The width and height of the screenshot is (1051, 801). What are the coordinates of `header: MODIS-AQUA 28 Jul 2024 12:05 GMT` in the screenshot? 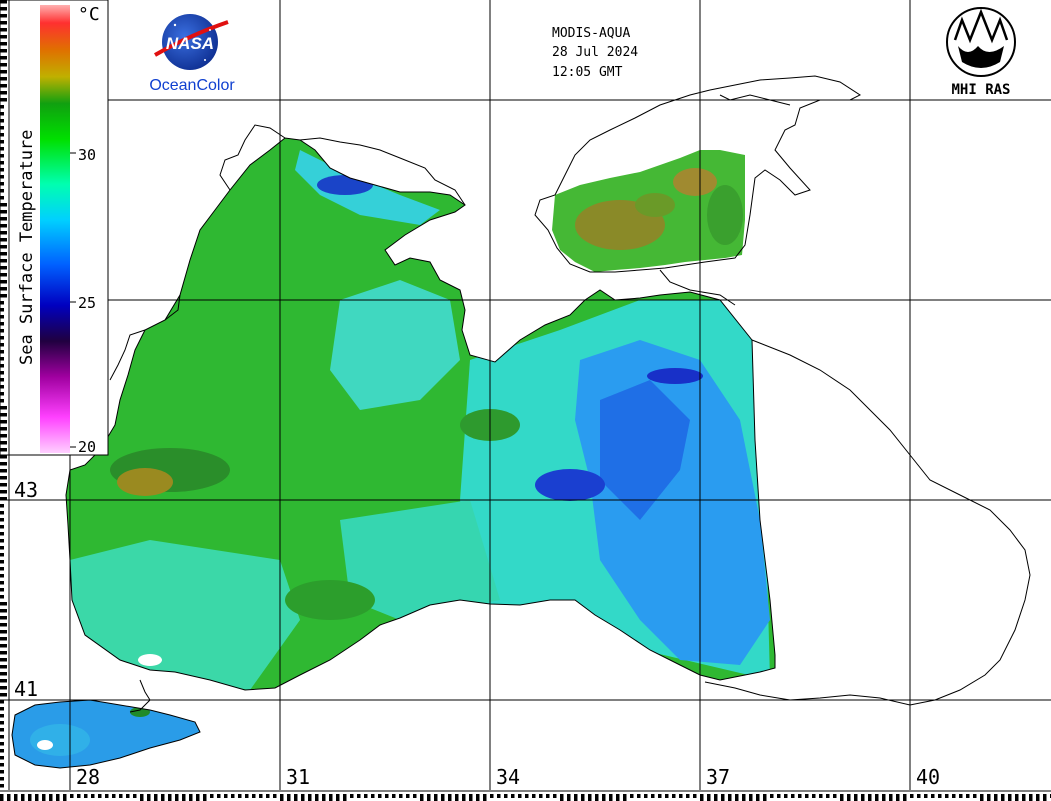 It's located at (595, 53).